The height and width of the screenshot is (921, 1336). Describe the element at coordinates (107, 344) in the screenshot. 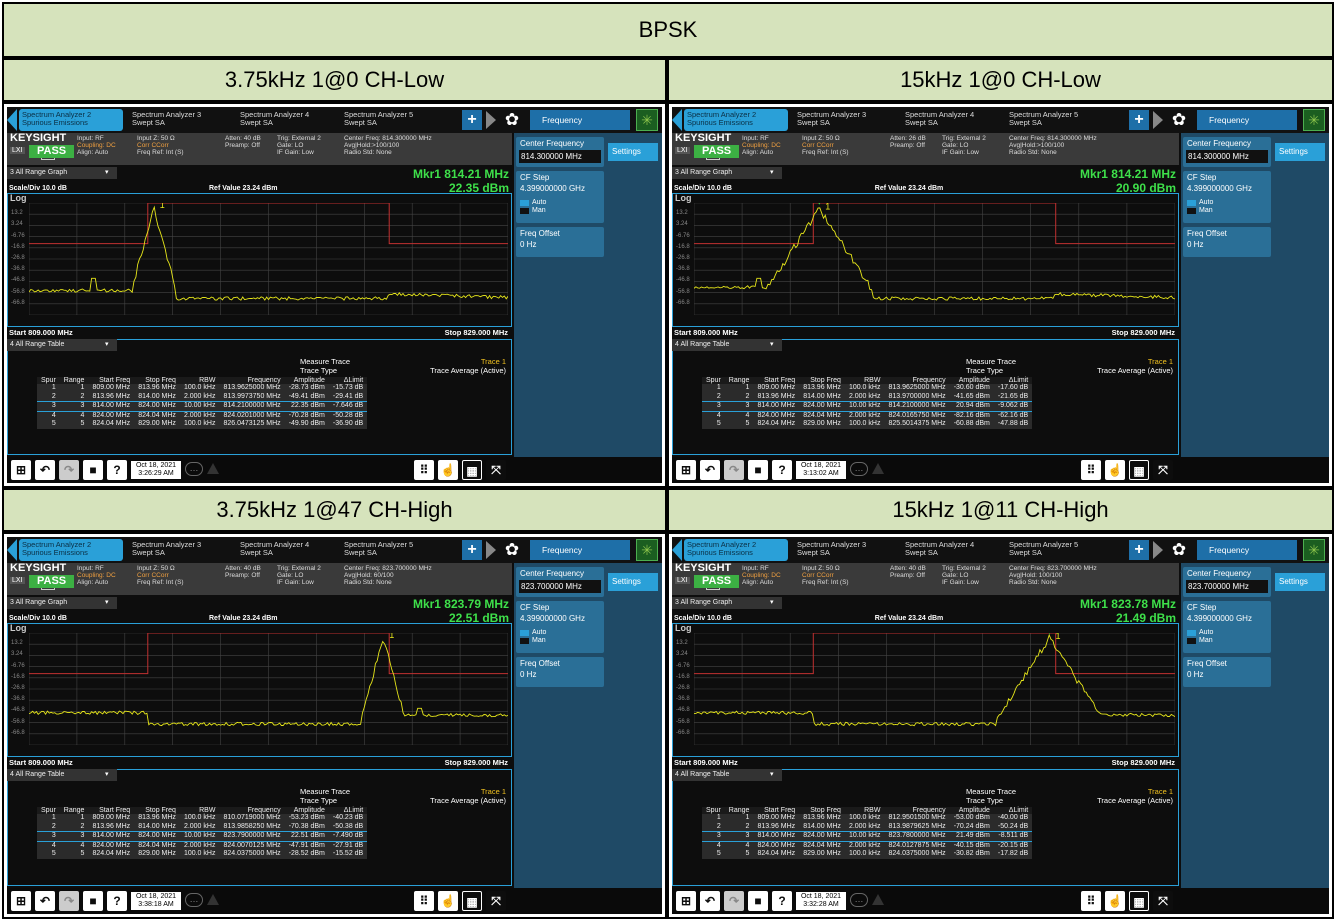

I see `table-dropdown-icon: ▾` at that location.